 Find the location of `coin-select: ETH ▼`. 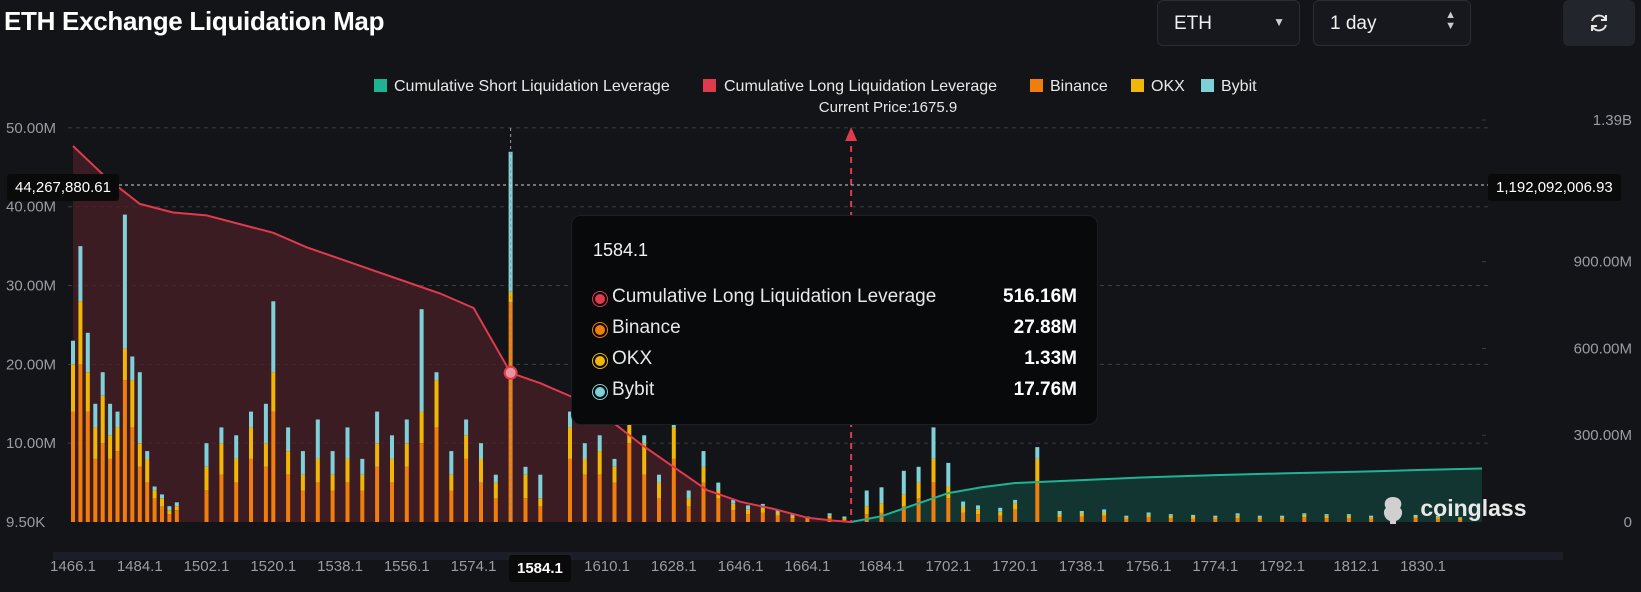

coin-select: ETH ▼ is located at coordinates (1228, 23).